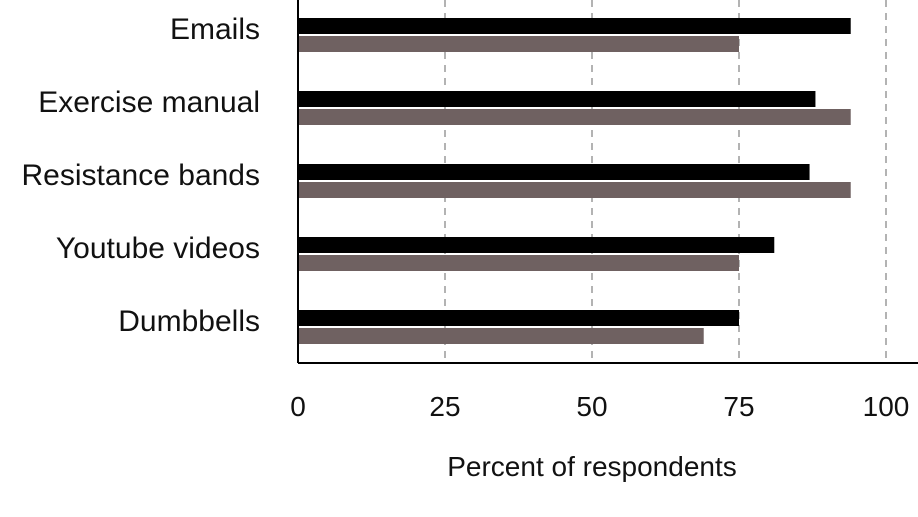 The width and height of the screenshot is (918, 517). What do you see at coordinates (886, 406) in the screenshot?
I see `x-tick-label: 100` at bounding box center [886, 406].